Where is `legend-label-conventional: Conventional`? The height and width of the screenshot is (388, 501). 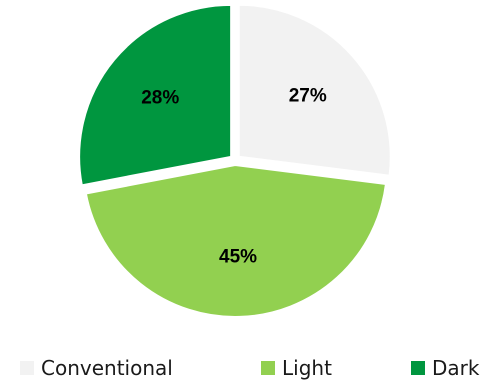
legend-label-conventional: Conventional is located at coordinates (107, 368).